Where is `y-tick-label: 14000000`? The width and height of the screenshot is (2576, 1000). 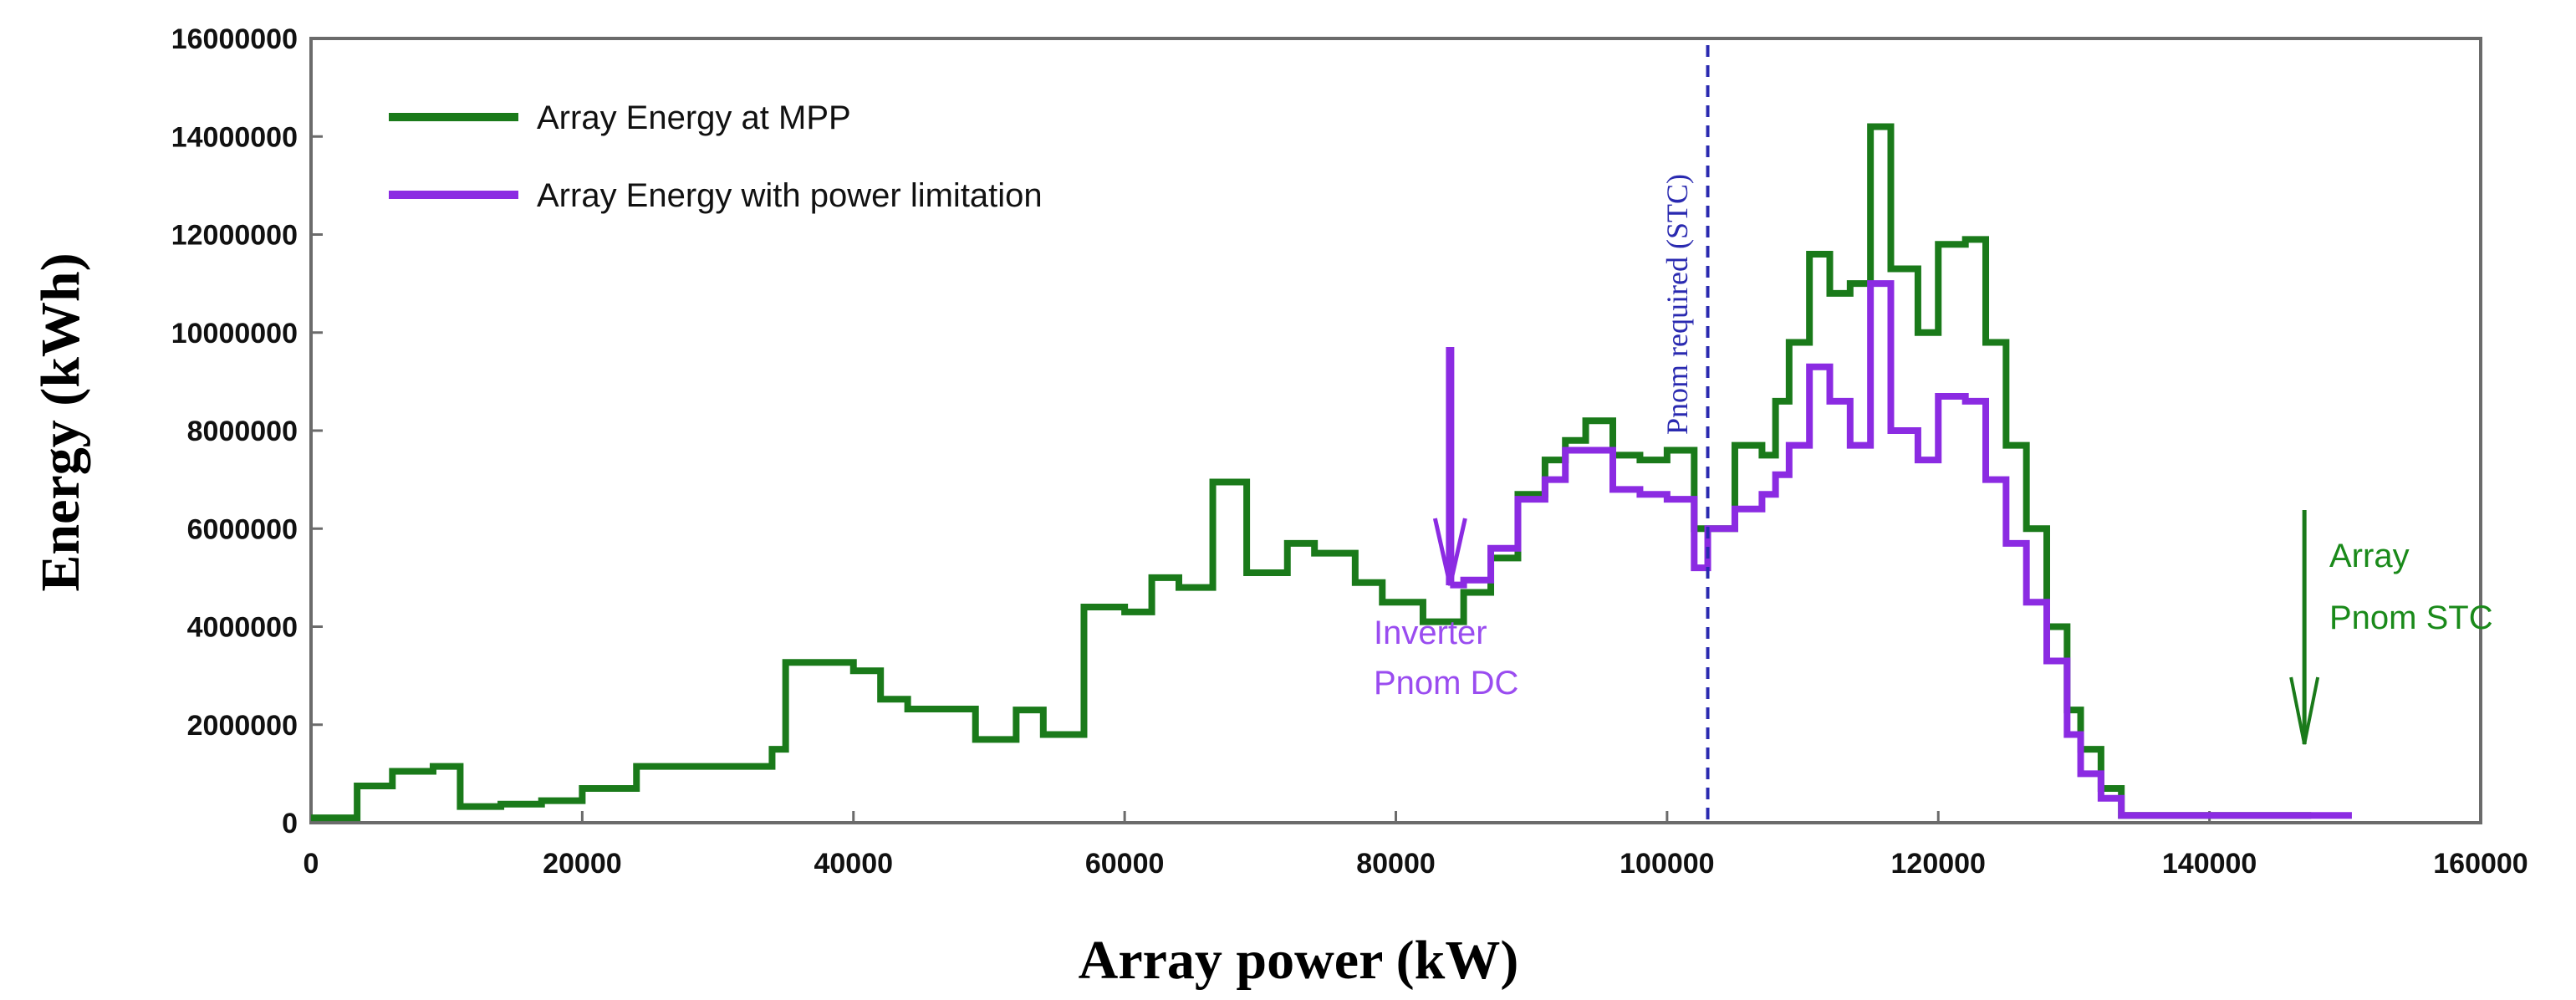 y-tick-label: 14000000 is located at coordinates (235, 137).